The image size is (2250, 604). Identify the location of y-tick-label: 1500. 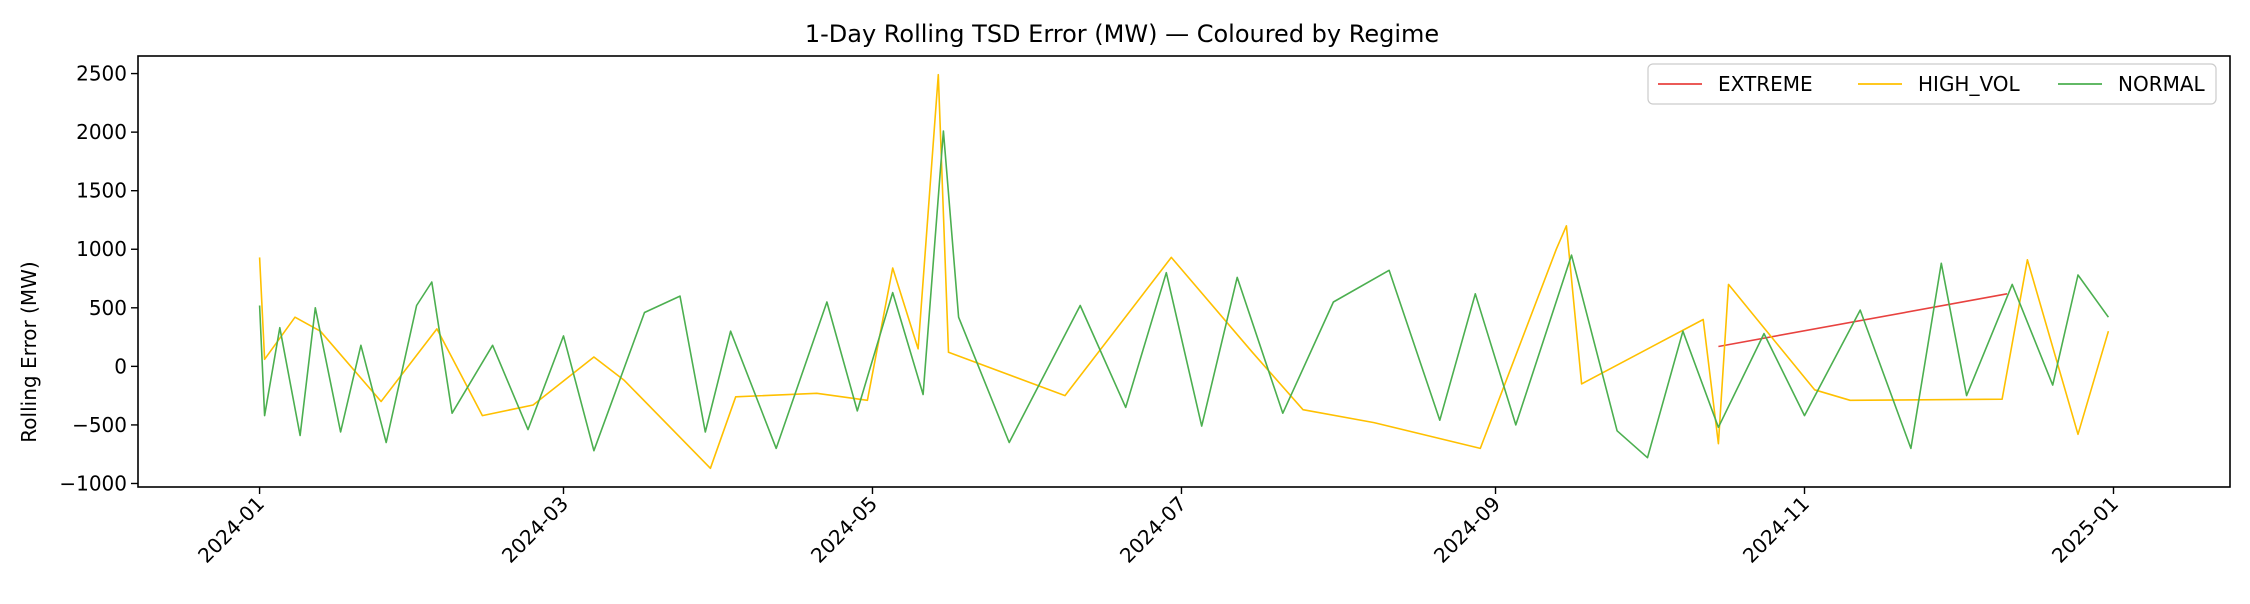
(101, 191).